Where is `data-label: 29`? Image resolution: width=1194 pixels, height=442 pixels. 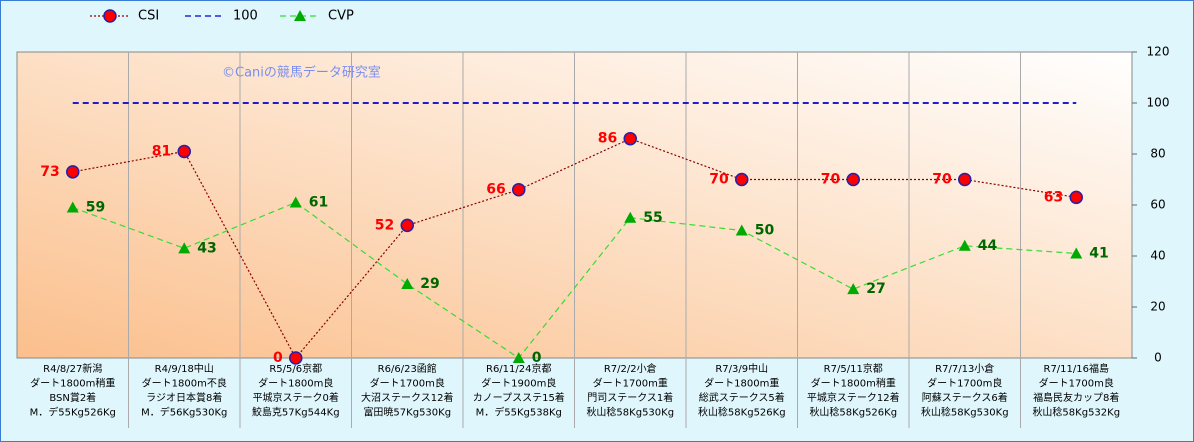
data-label: 29 is located at coordinates (429, 284).